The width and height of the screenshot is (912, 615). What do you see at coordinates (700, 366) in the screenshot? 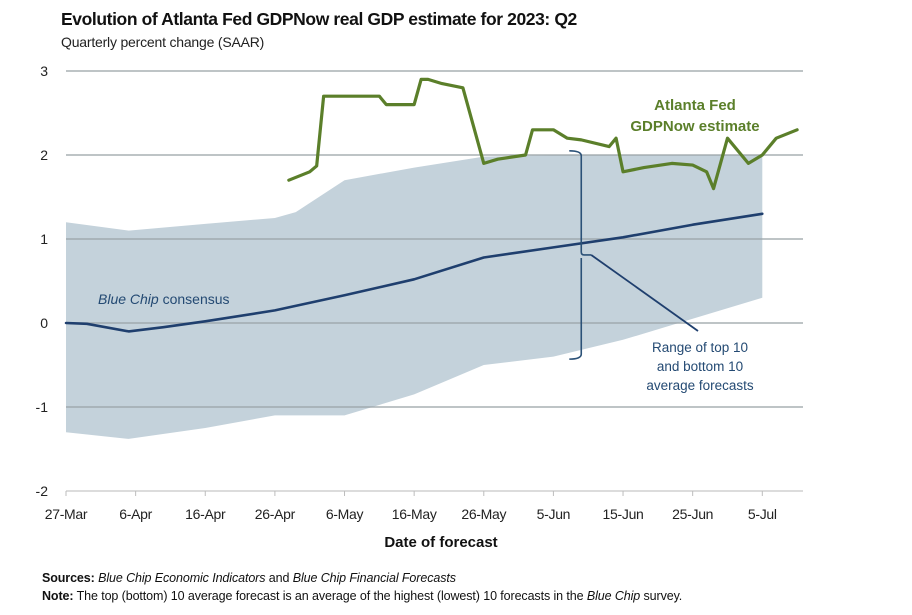
I see `range-label-line: and bottom 10` at bounding box center [700, 366].